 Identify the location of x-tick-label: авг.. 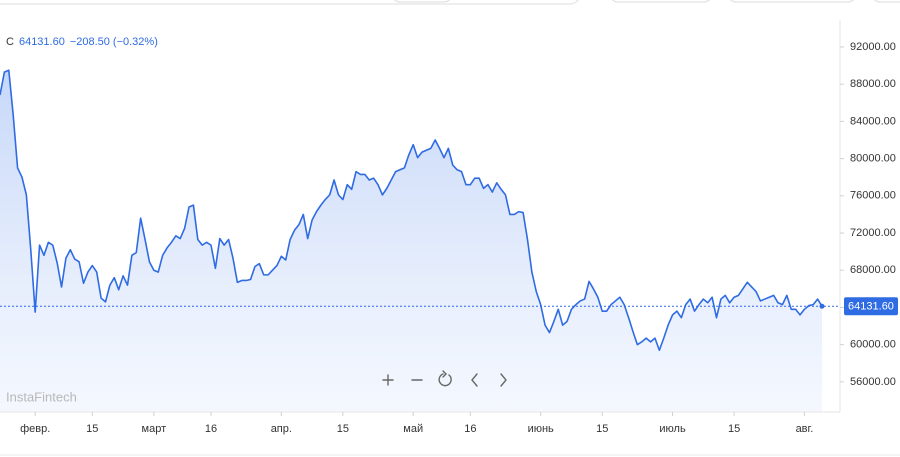
(805, 429).